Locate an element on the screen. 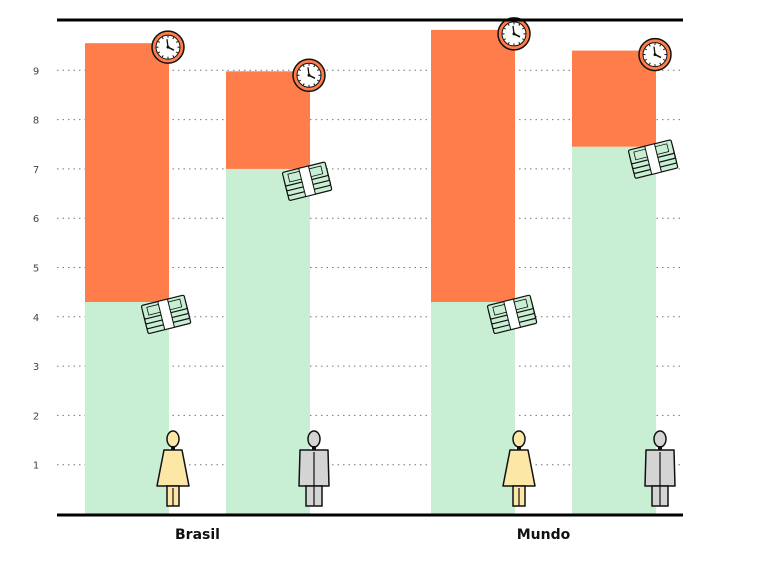 The image size is (762, 571). bar-unpaid-mundo-man is located at coordinates (614, 98).